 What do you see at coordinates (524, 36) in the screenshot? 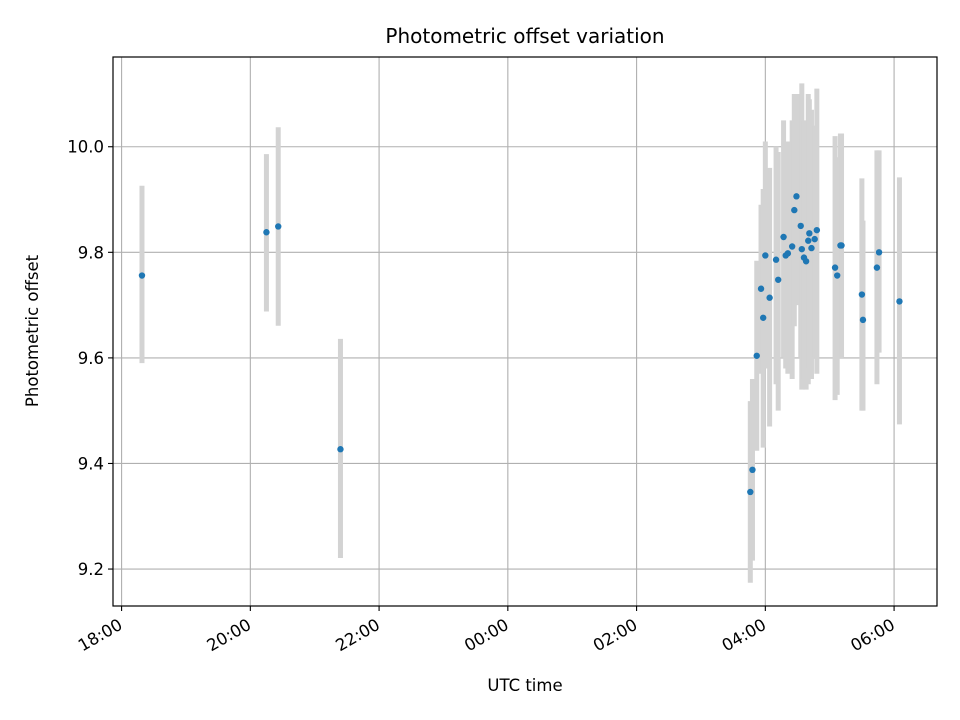
I see `chart-title: Photometric offset variation` at bounding box center [524, 36].